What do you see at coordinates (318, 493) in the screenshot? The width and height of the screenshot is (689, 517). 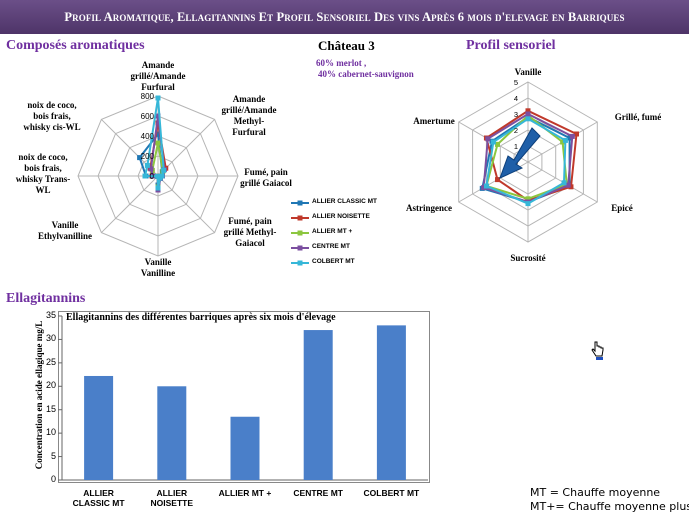 I see `bar-category-label-centre-mt: CENTRE MT` at bounding box center [318, 493].